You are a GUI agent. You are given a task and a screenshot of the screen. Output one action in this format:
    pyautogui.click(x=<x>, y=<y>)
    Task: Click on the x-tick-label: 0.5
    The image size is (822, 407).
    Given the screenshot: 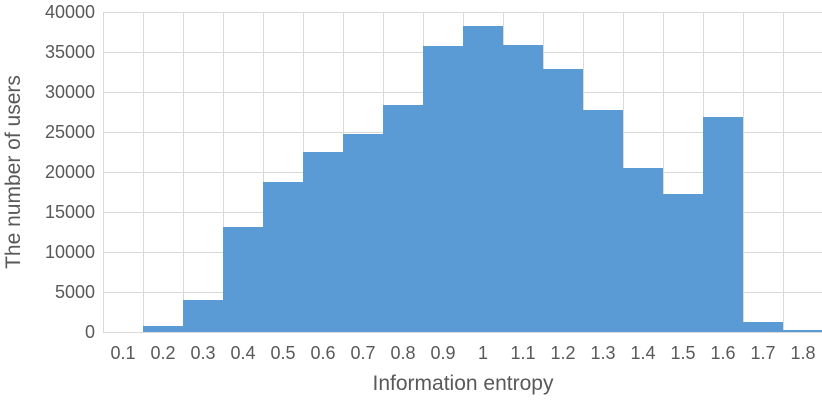 What is the action you would take?
    pyautogui.click(x=283, y=353)
    